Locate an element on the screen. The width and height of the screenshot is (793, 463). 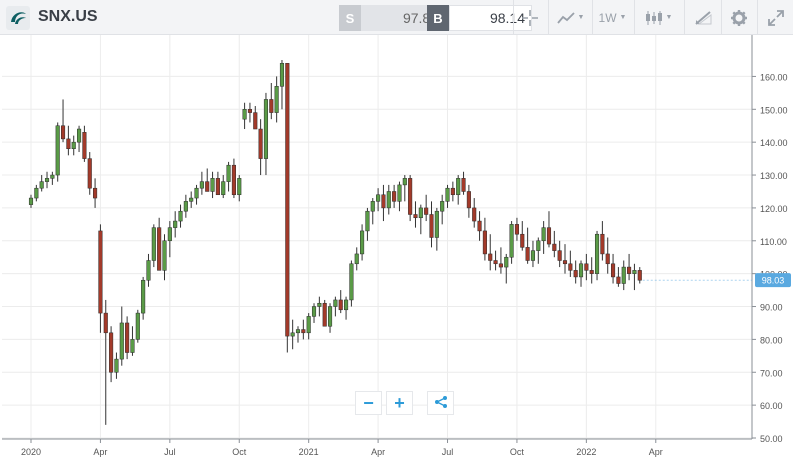
toolbar: SNX.US S 97.86 B 98.14 ▼ 1W ▼ ▼ is located at coordinates (396, 17).